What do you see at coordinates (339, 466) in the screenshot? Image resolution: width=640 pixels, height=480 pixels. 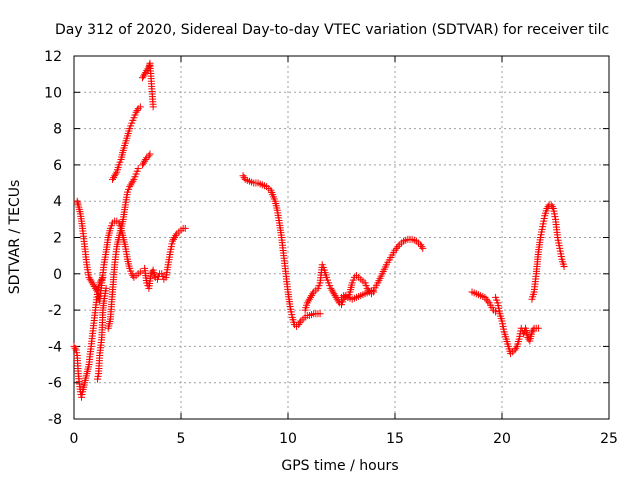 I see `x-axis-label: GPS time / hours` at bounding box center [339, 466].